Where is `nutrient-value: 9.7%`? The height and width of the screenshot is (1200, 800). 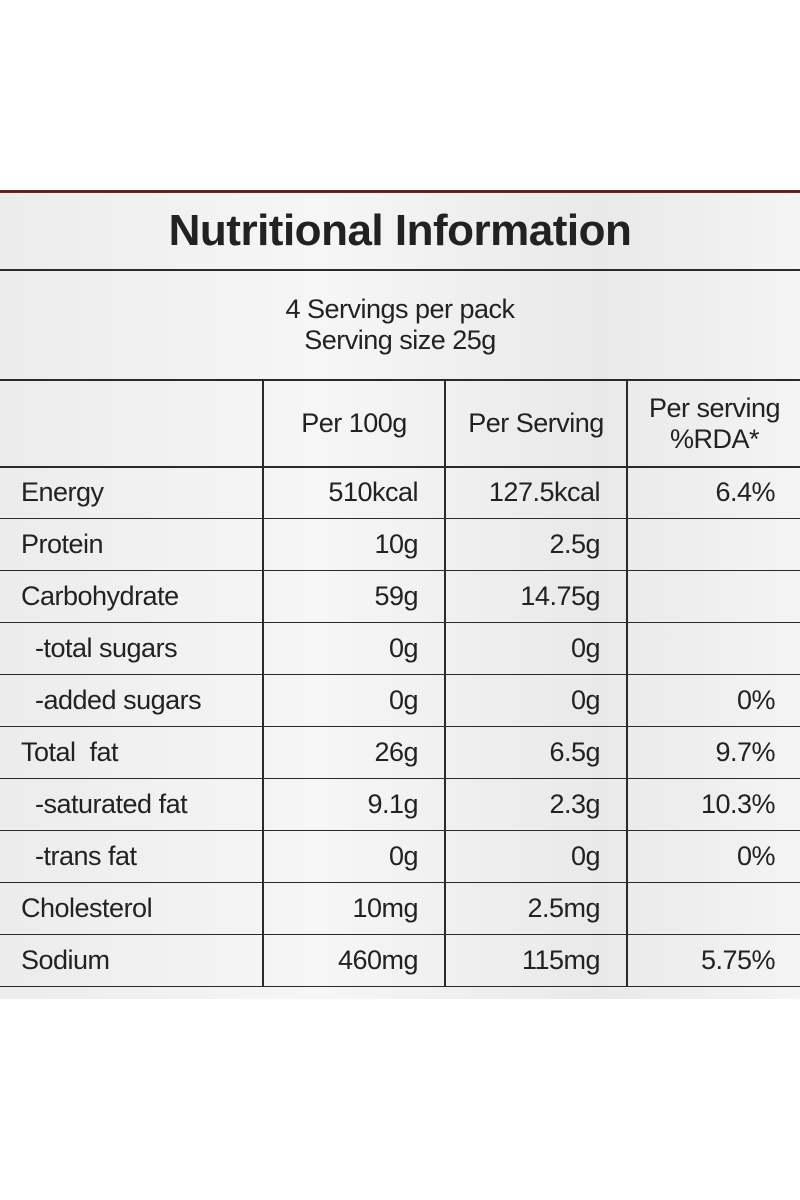
nutrient-value: 9.7% is located at coordinates (745, 752).